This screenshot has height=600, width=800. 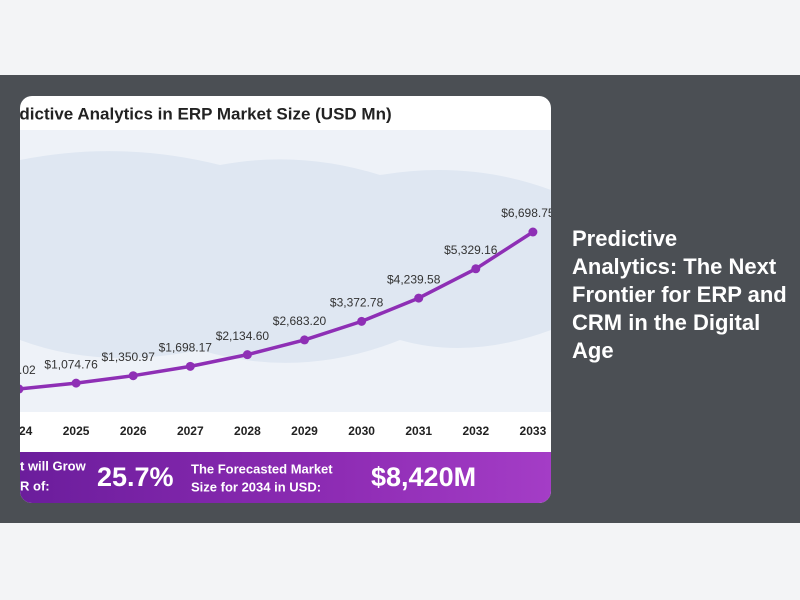 What do you see at coordinates (18, 370) in the screenshot?
I see `value-label: $855.02` at bounding box center [18, 370].